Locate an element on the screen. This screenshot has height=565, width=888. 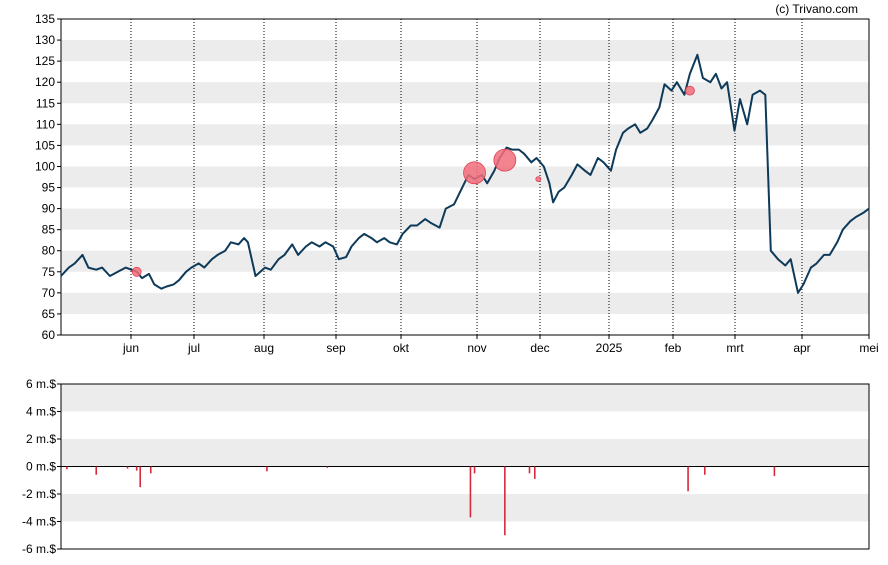
y-tick-label: 75 is located at coordinates (49, 272).